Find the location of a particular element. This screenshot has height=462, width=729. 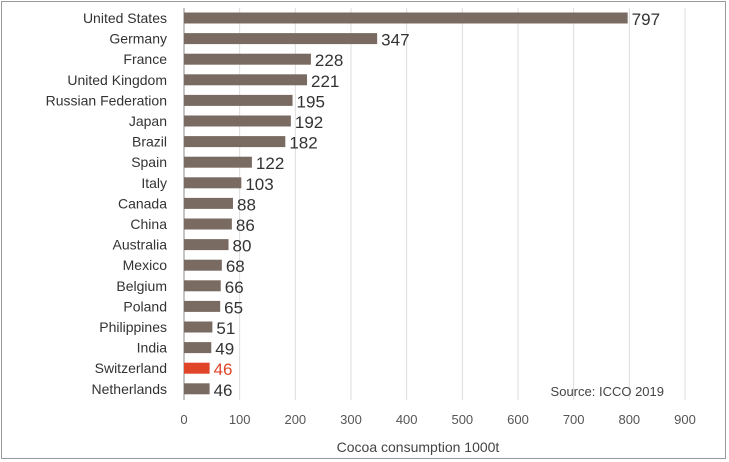

category-label: Brazil is located at coordinates (149, 142).